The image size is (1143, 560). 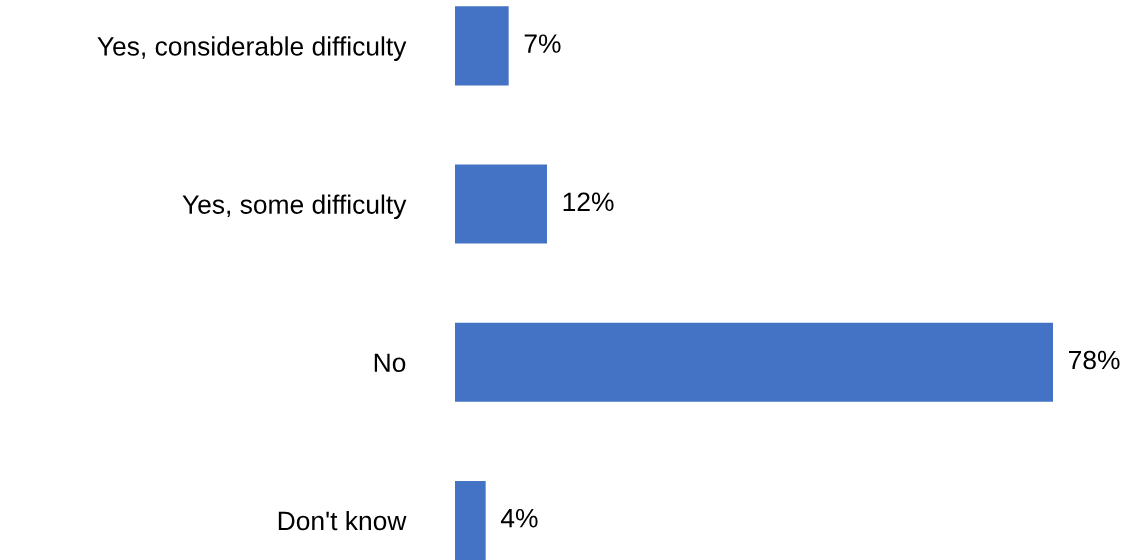 I want to click on y-tick-label: Yes, some difficulty, so click(x=294, y=207).